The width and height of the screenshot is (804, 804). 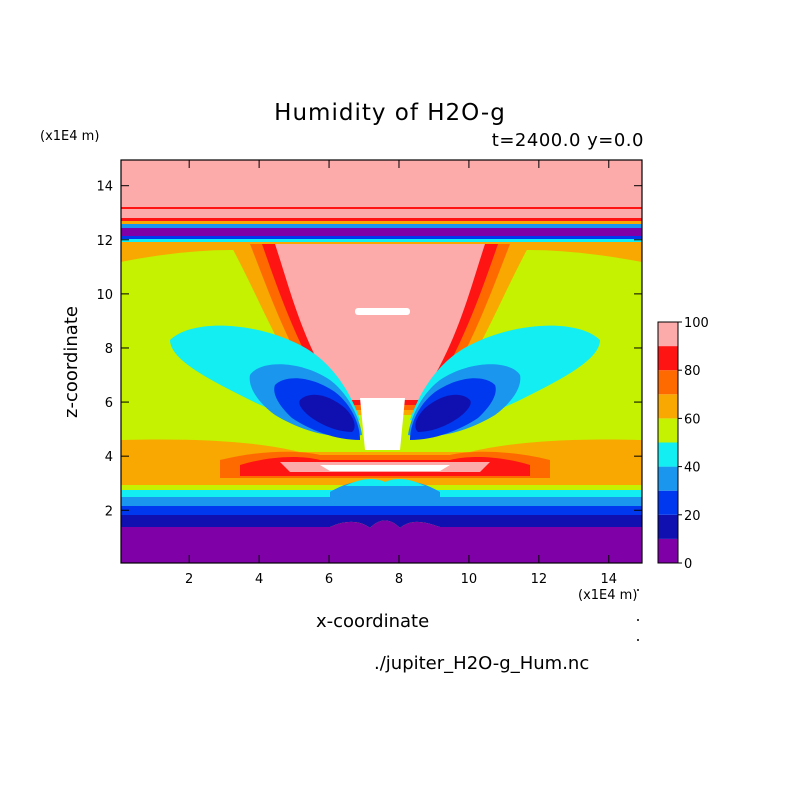 What do you see at coordinates (104, 187) in the screenshot?
I see `y-tick-label: 14` at bounding box center [104, 187].